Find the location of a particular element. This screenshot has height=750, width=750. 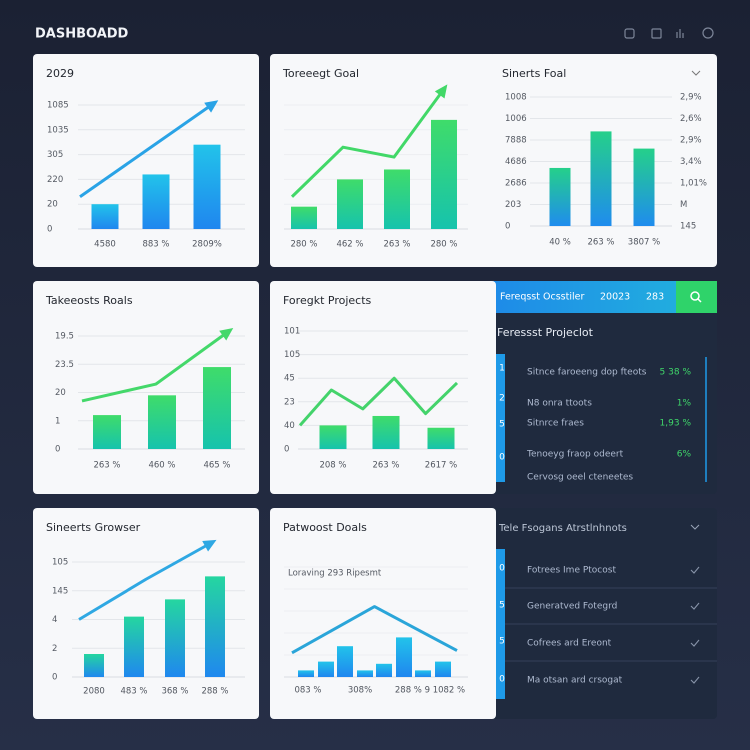

row-value: 5 38 % is located at coordinates (676, 373).